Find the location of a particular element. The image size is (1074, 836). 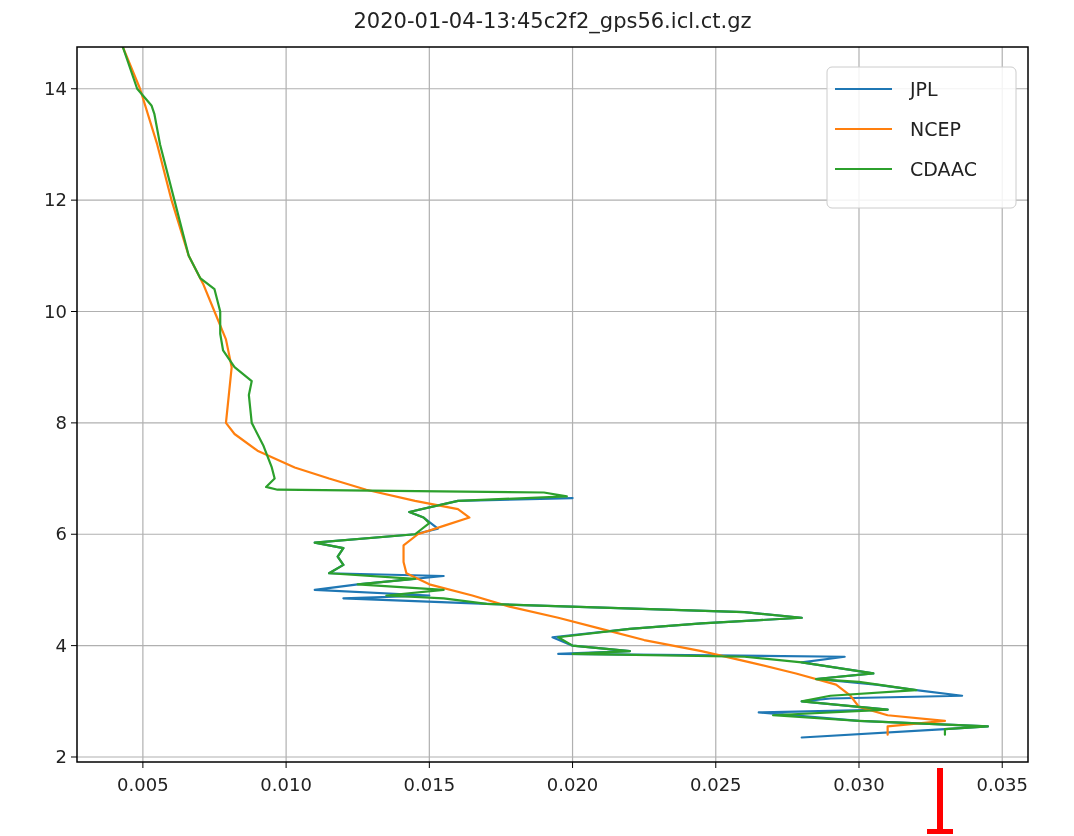

y-tick-label: 6 is located at coordinates (61, 534).